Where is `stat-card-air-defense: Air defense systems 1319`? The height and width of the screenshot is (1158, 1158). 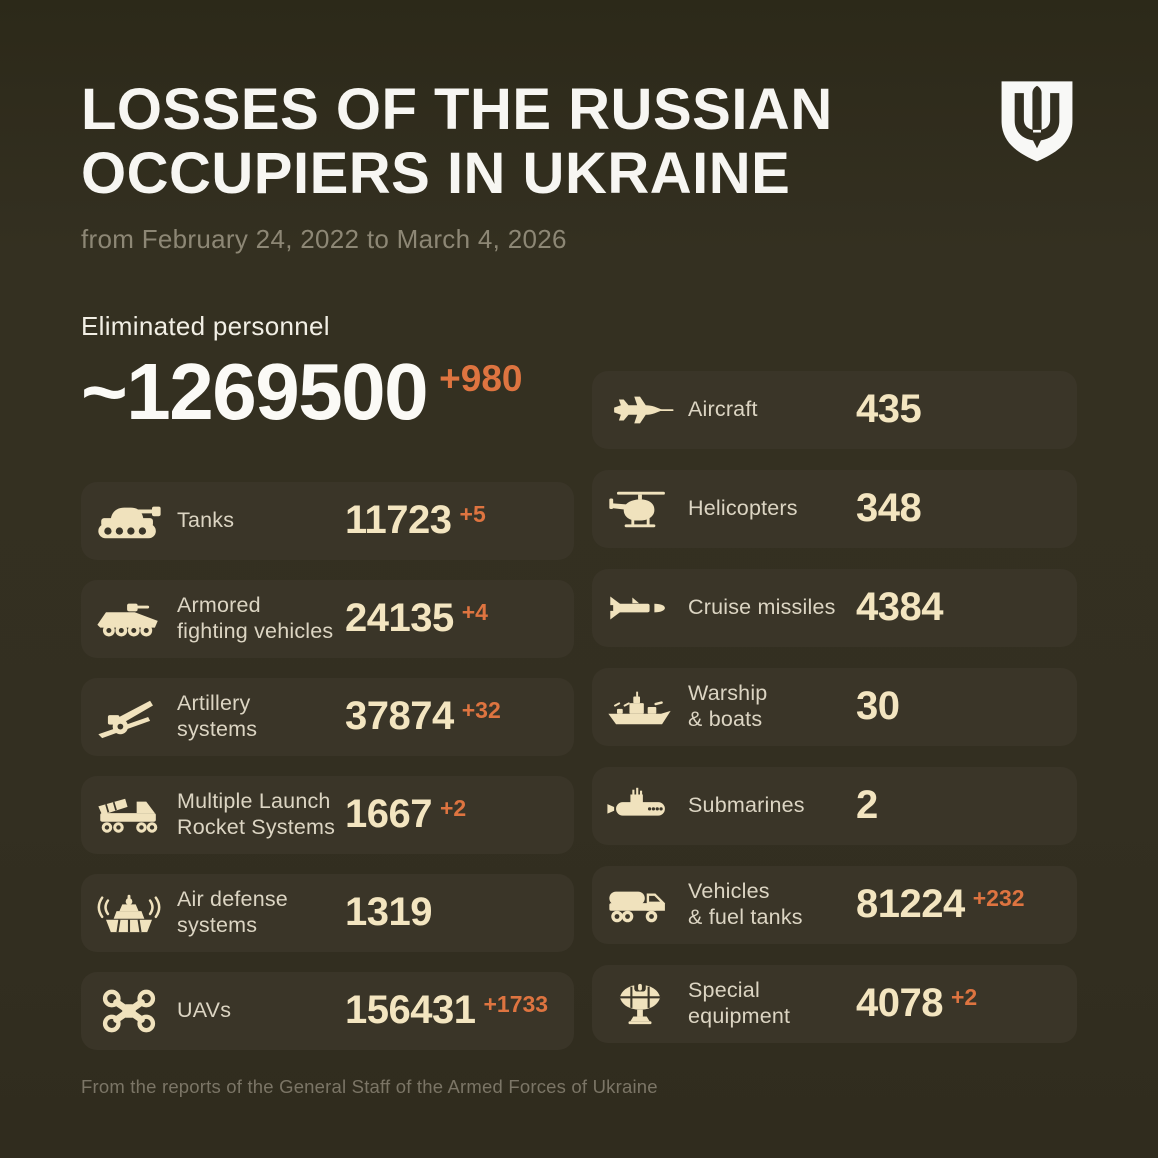 stat-card-air-defense: Air defense systems 1319 is located at coordinates (327, 912).